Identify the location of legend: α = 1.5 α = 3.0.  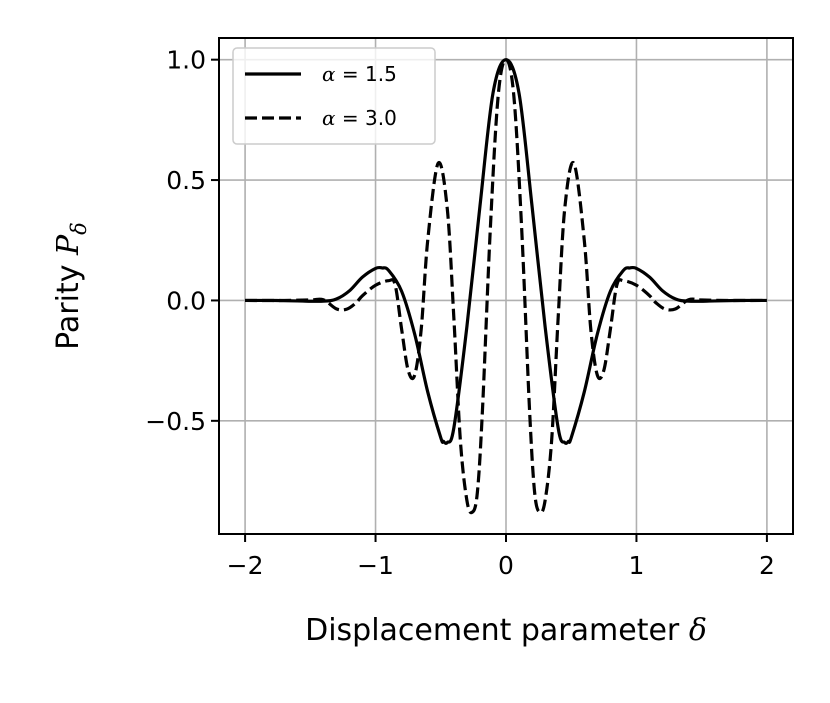
(334, 96).